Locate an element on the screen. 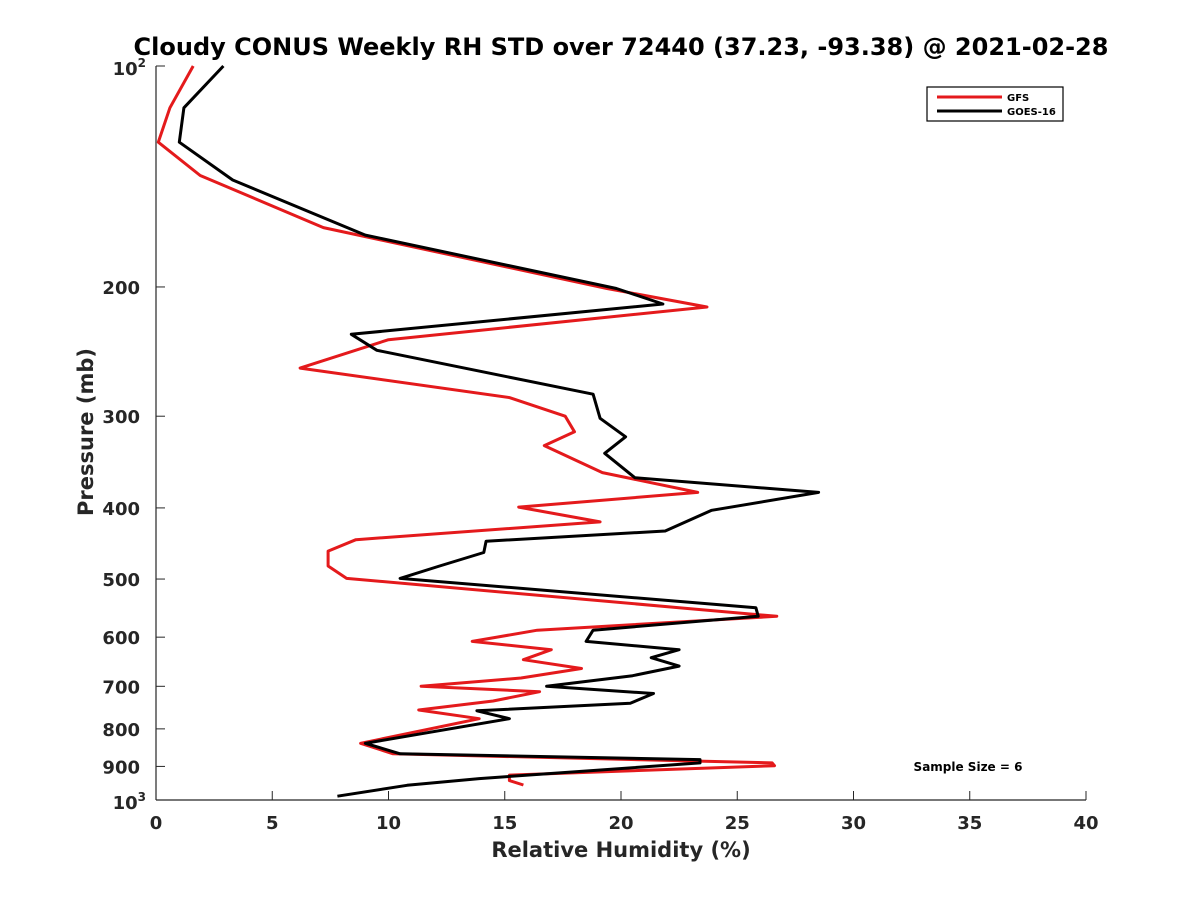 The image size is (1200, 900). y-tick-label: 200 is located at coordinates (121, 288).